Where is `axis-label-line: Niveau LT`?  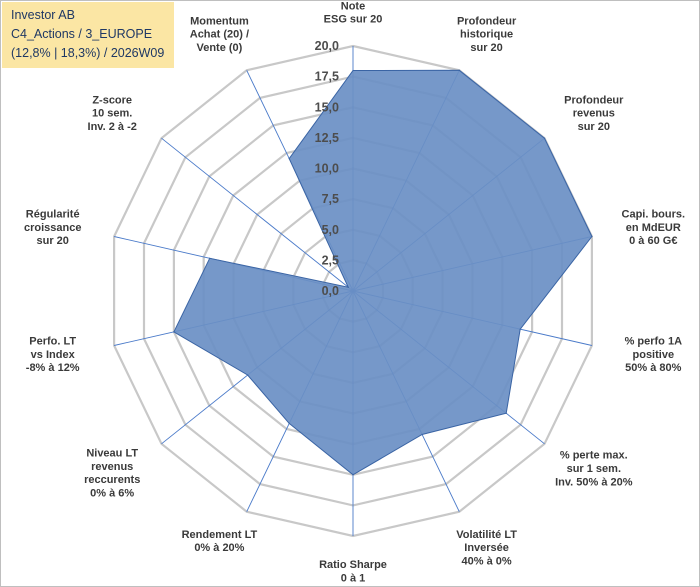
axis-label-line: Niveau LT is located at coordinates (112, 454).